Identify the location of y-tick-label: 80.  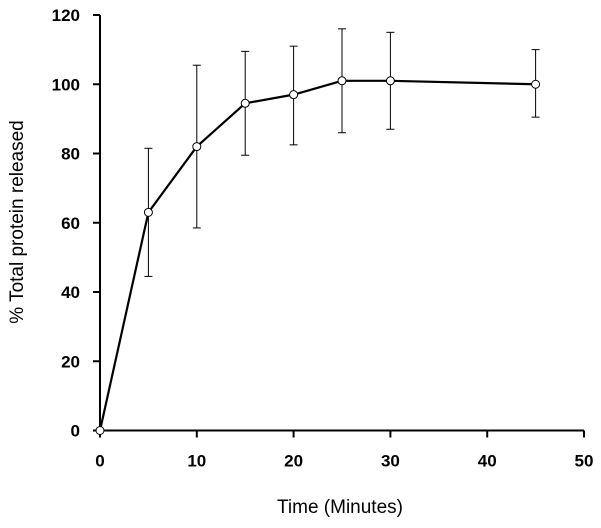
(70, 154).